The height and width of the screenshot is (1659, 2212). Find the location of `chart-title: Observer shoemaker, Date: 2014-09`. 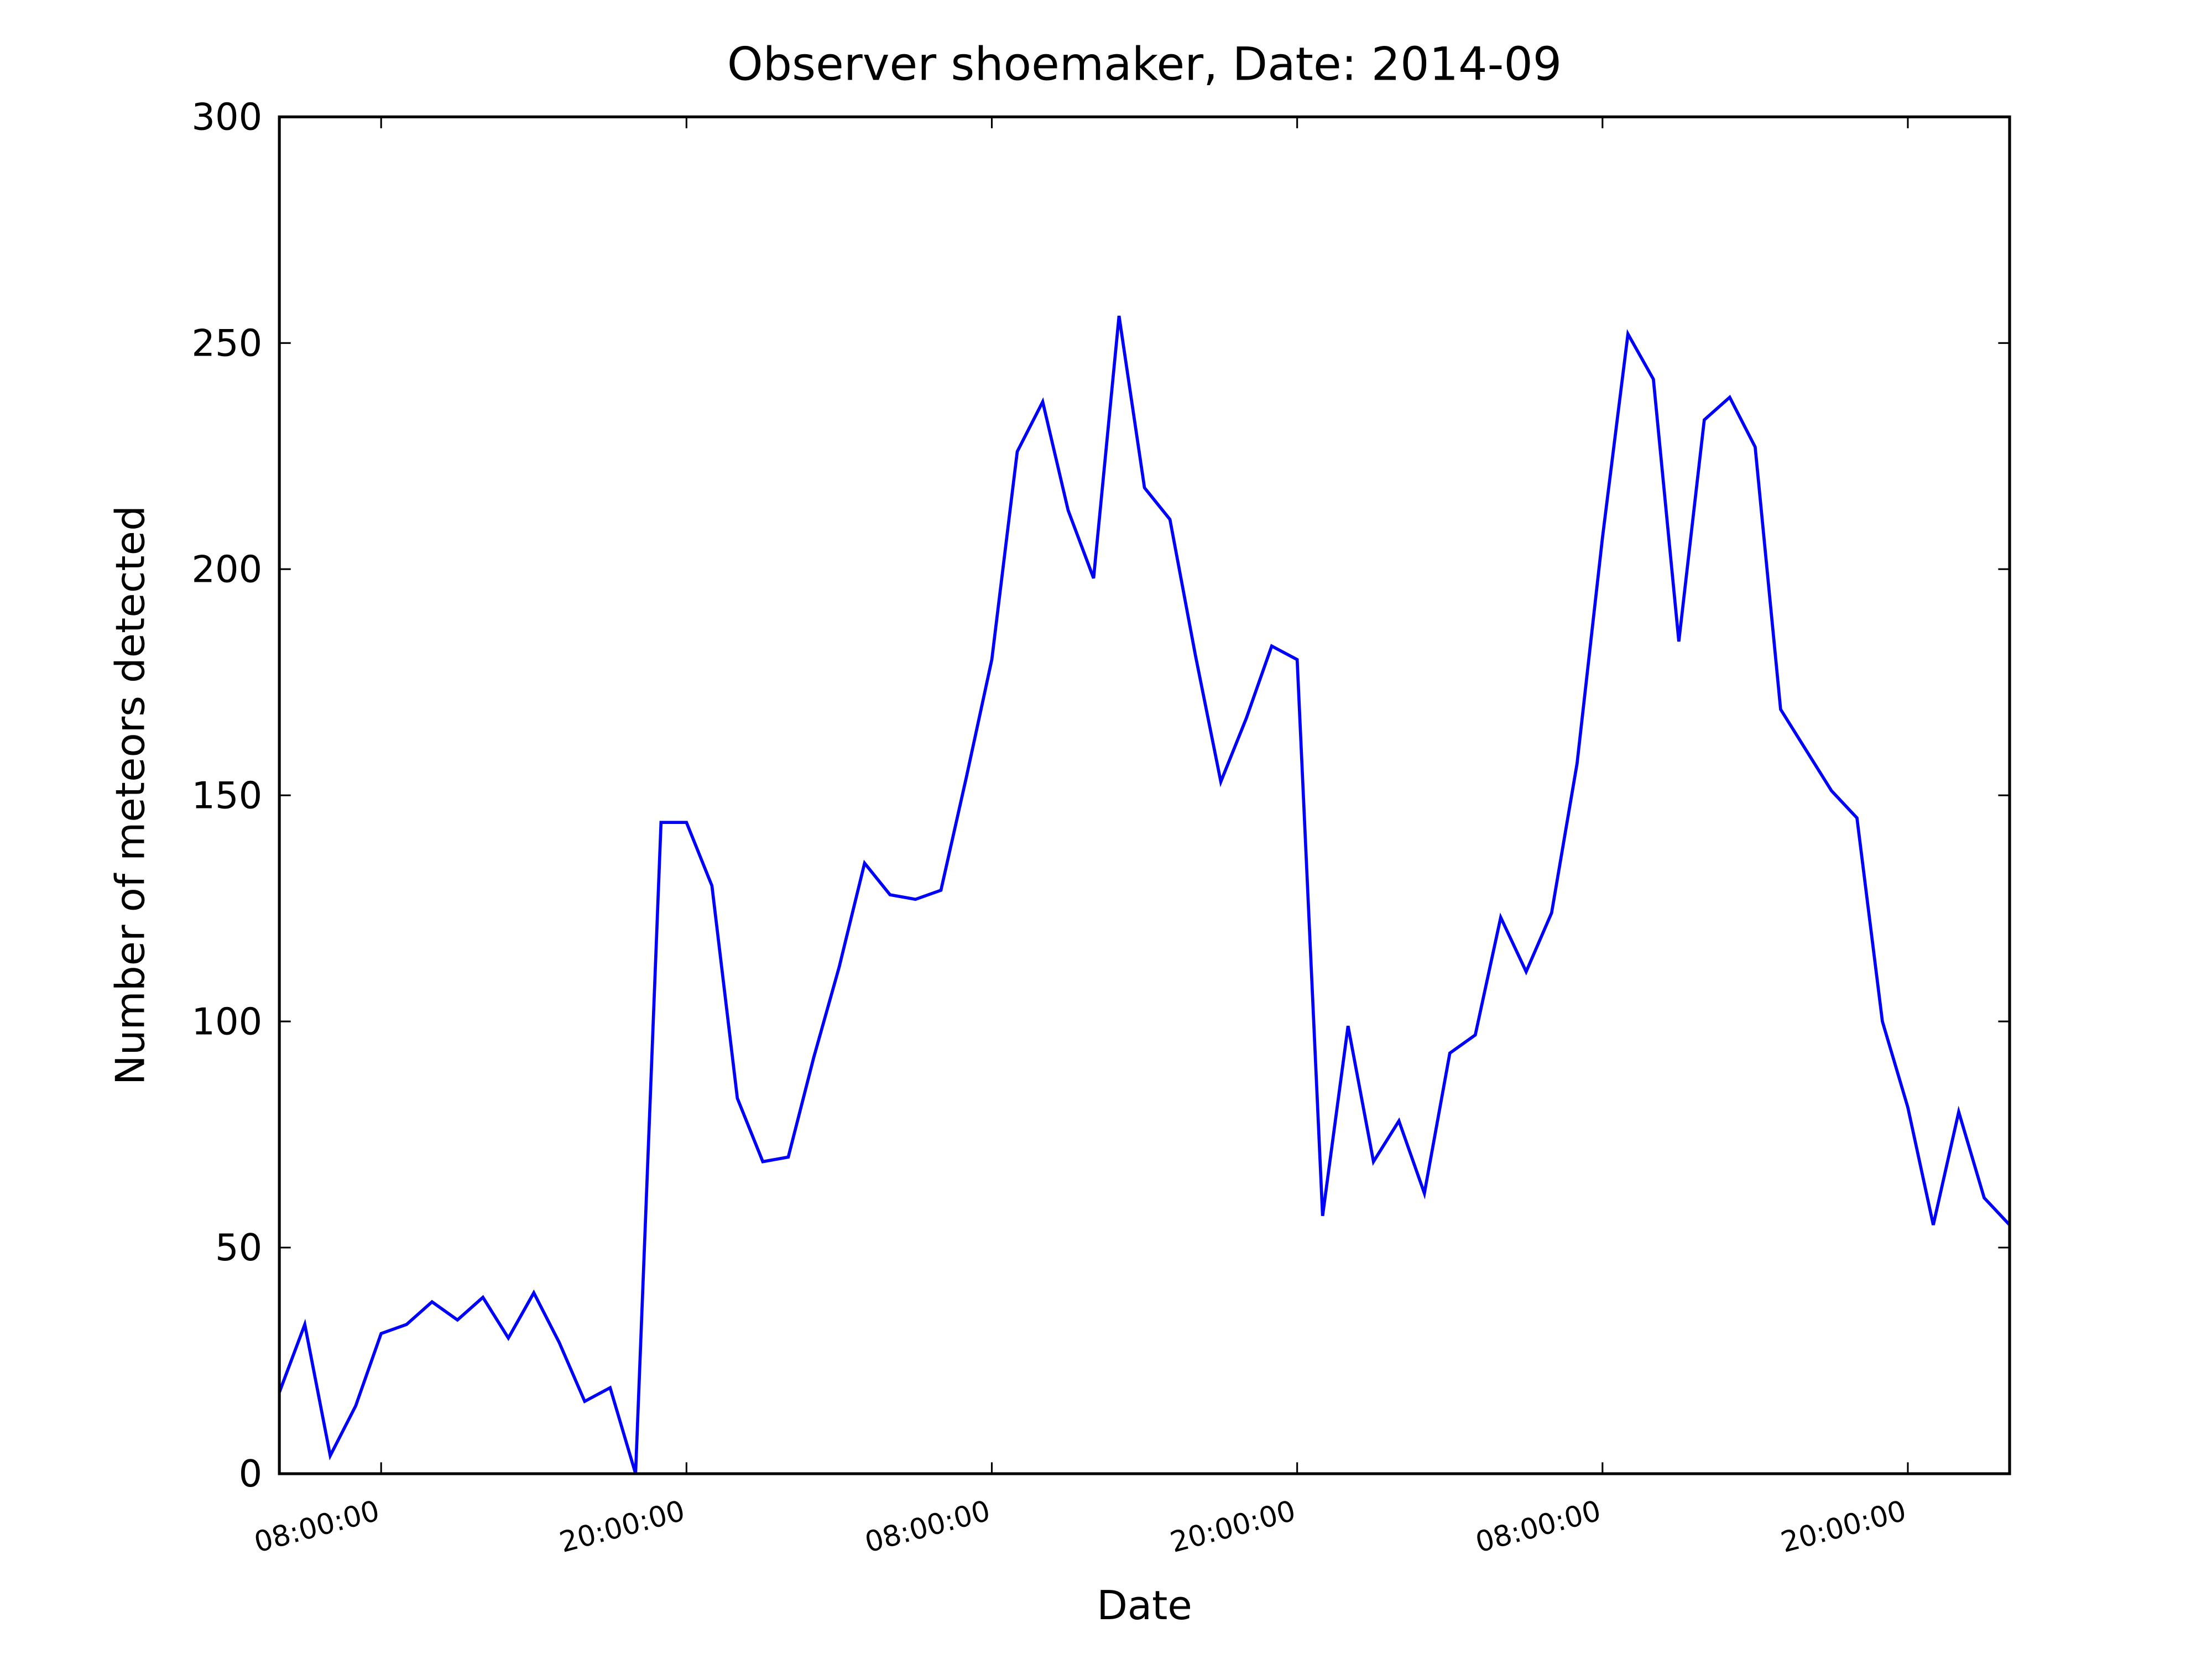

chart-title: Observer shoemaker, Date: 2014-09 is located at coordinates (1145, 65).